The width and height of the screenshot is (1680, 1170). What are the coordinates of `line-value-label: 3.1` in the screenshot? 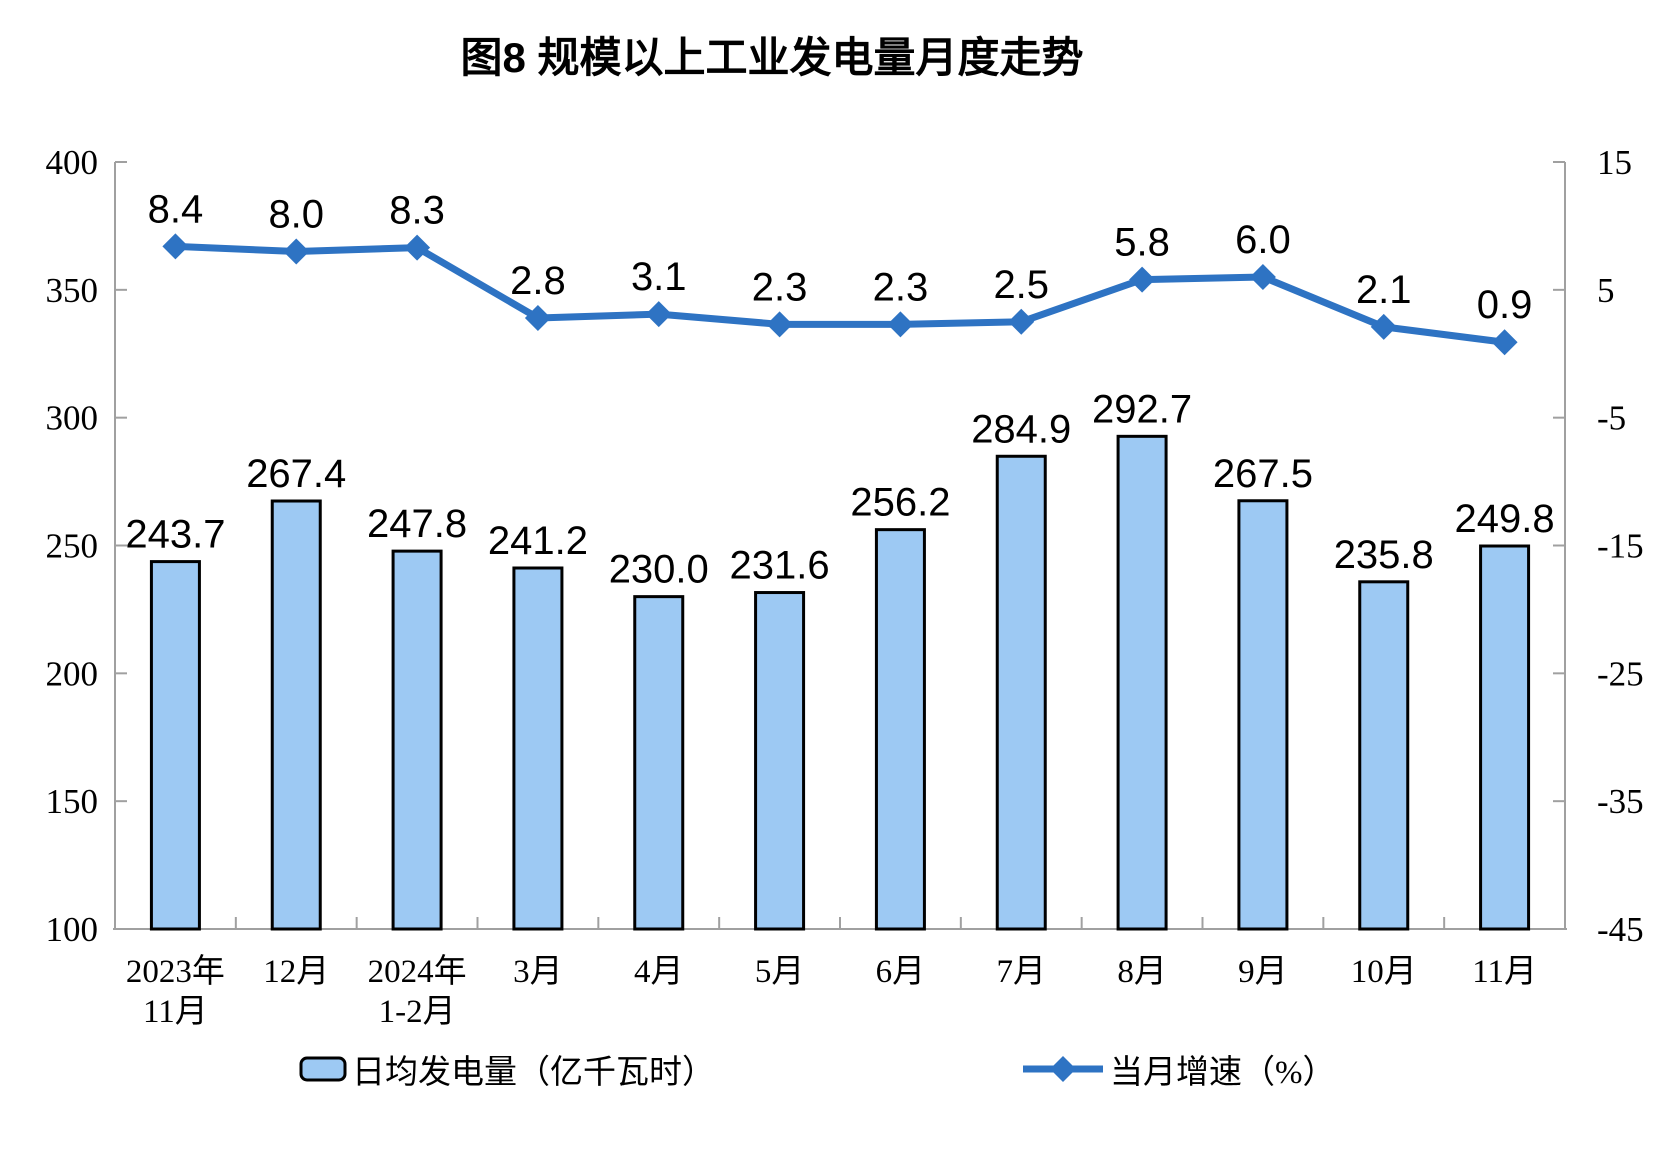 It's located at (659, 277).